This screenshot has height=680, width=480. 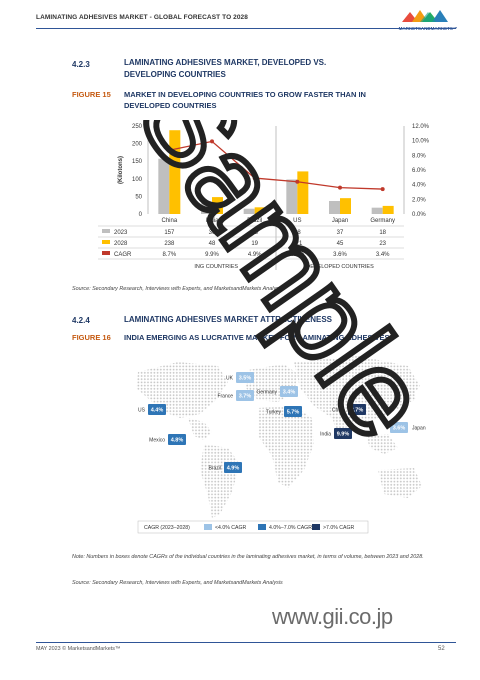 What do you see at coordinates (169, 255) in the screenshot?
I see `table-value: 8.7%` at bounding box center [169, 255].